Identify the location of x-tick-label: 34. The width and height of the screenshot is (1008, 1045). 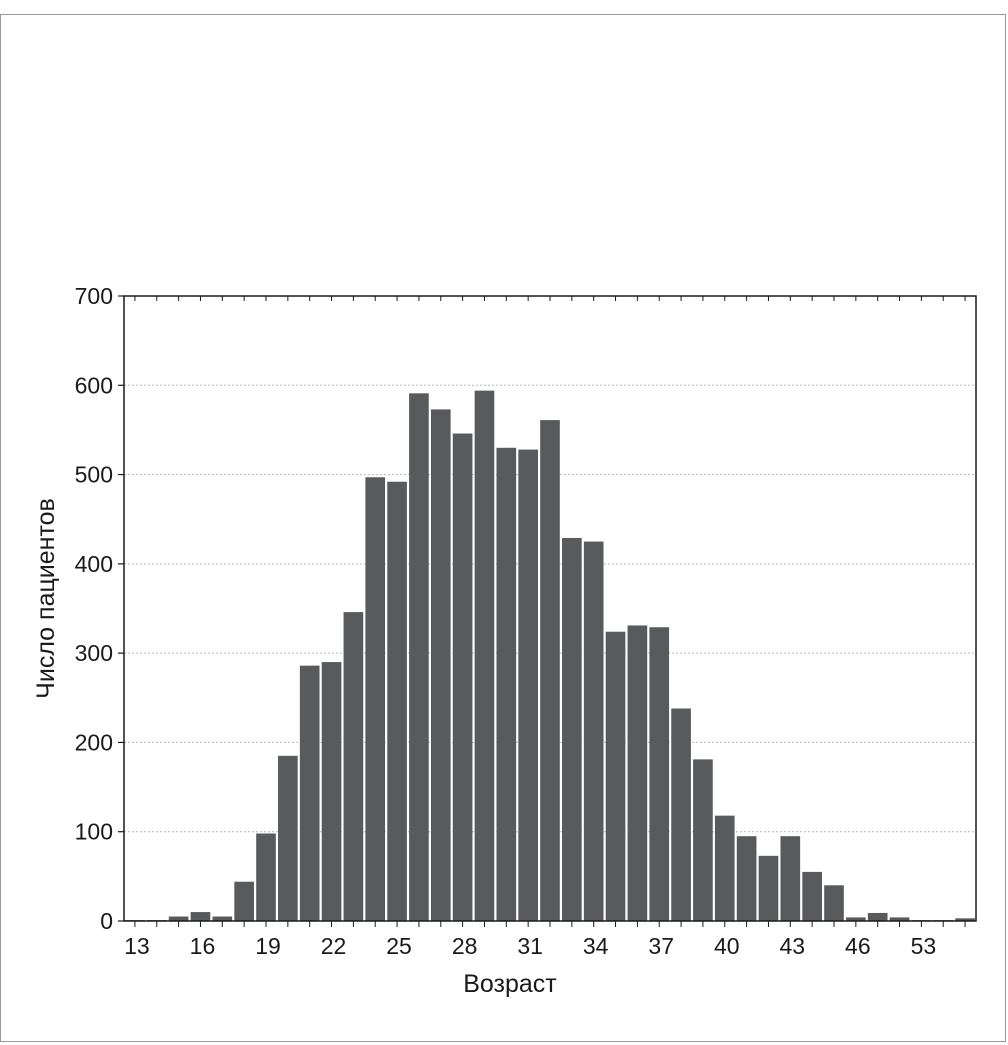
(596, 946).